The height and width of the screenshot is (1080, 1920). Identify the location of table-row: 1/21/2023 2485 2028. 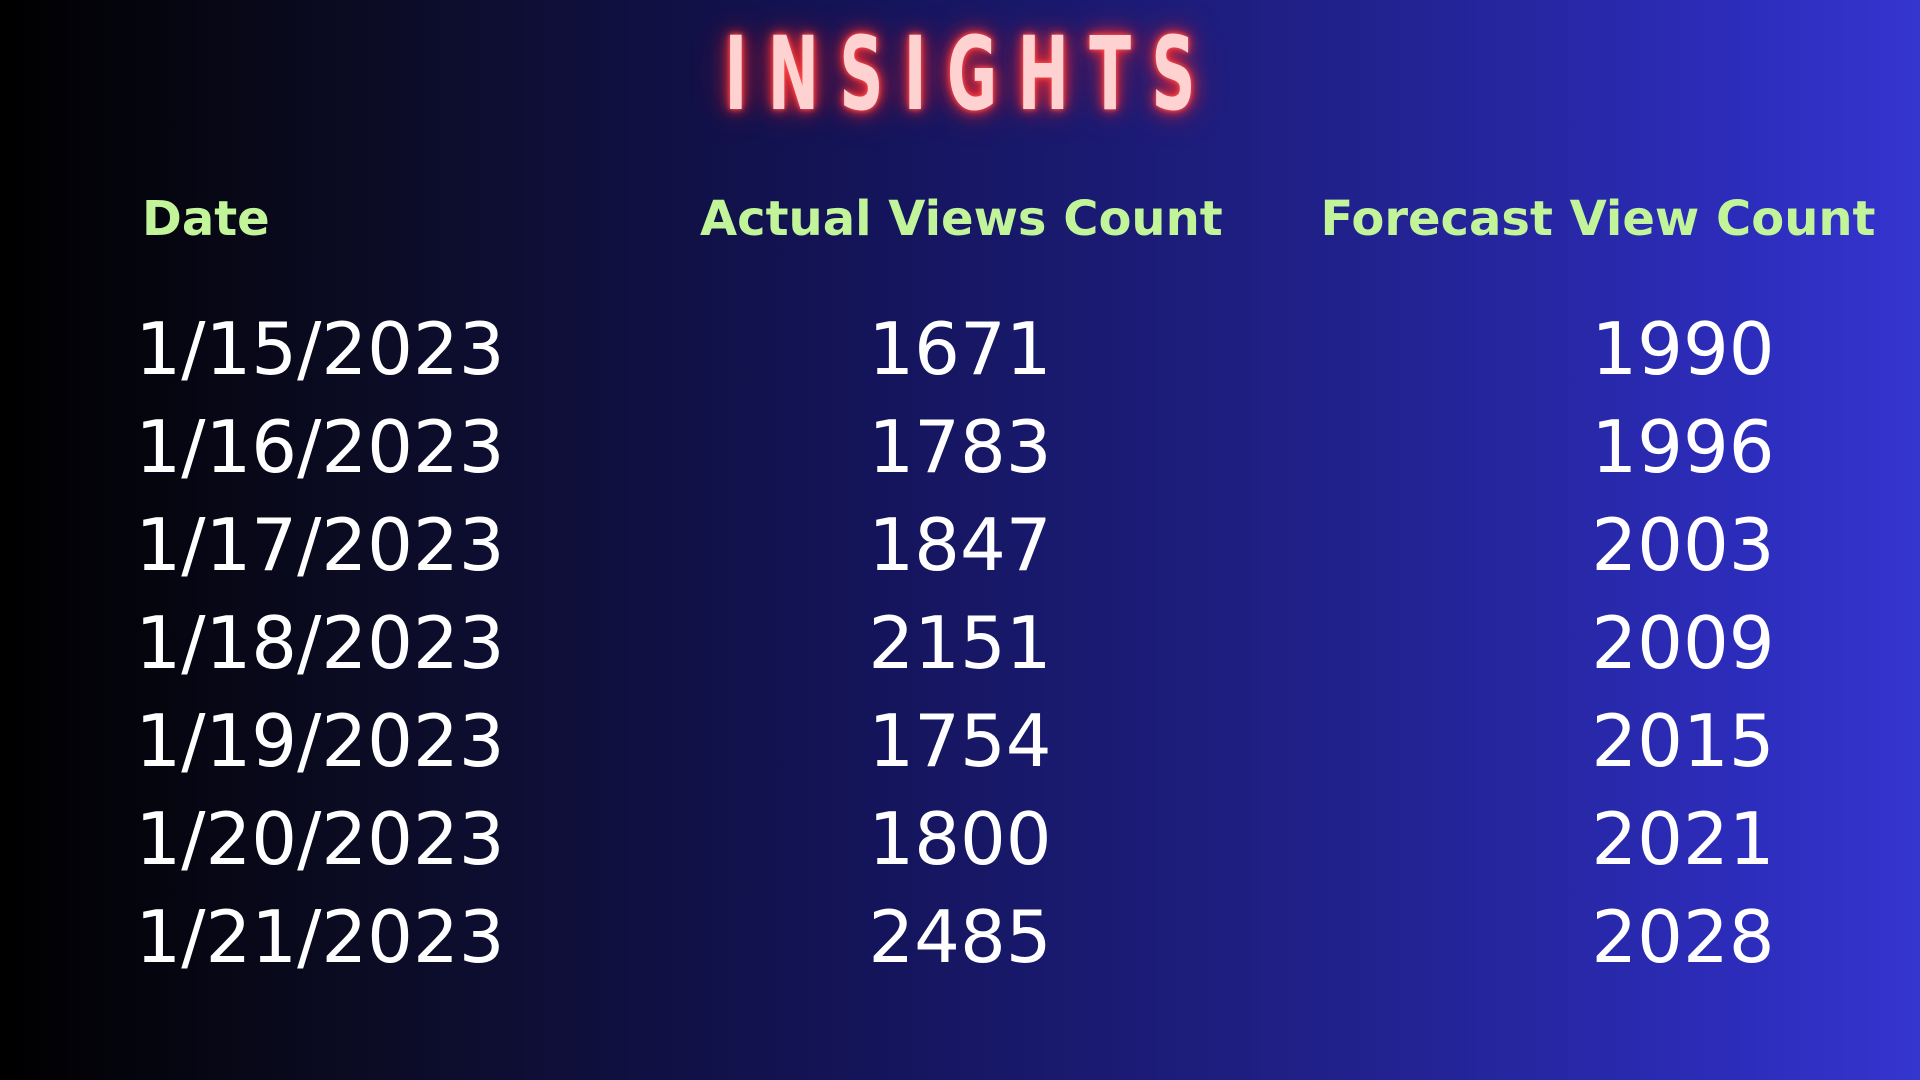
(960, 937).